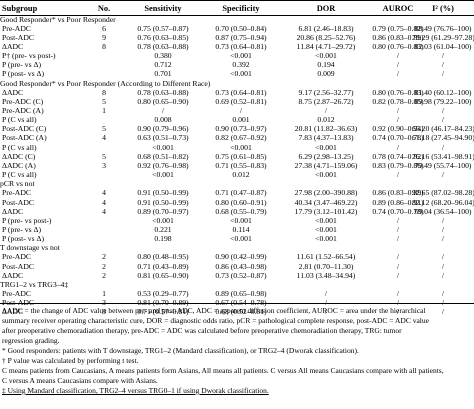  What do you see at coordinates (443, 138) in the screenshot?
I see `i2-cell: 61.18 (27.45–94.90)` at bounding box center [443, 138].